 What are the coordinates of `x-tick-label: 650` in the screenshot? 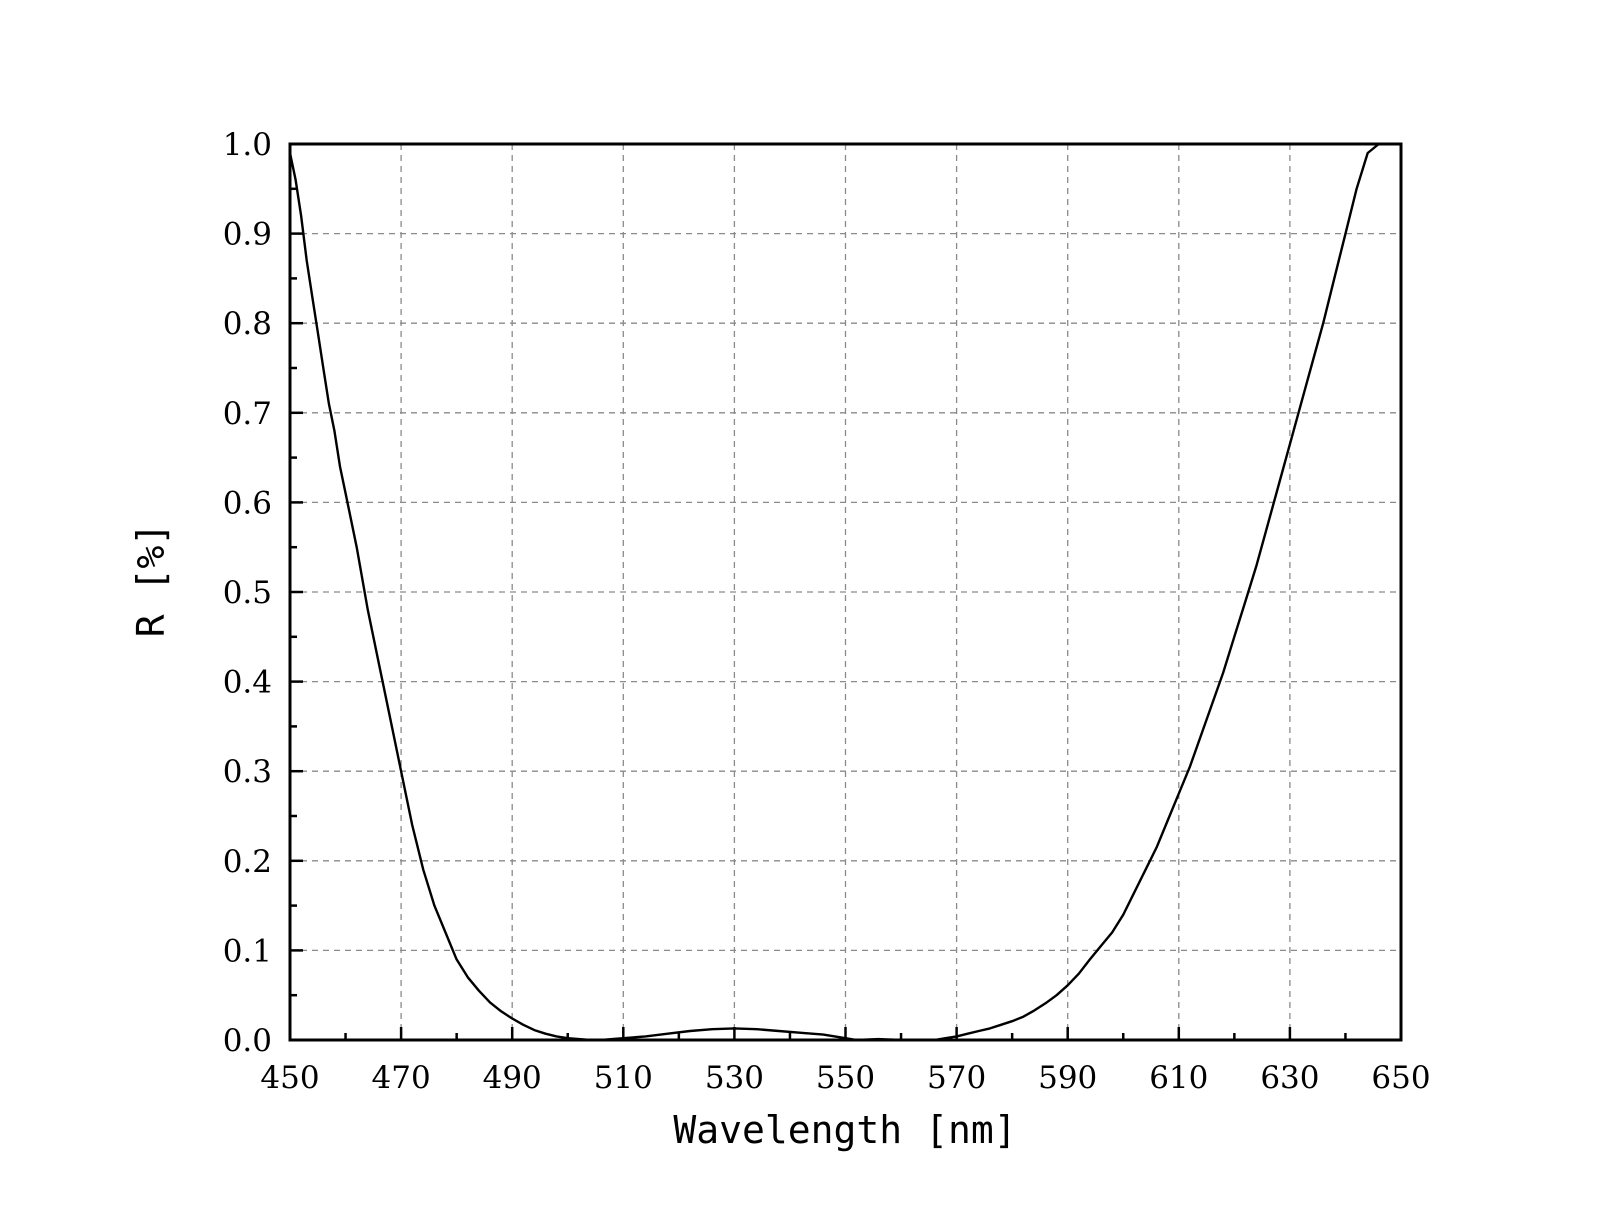 It's located at (1400, 1078).